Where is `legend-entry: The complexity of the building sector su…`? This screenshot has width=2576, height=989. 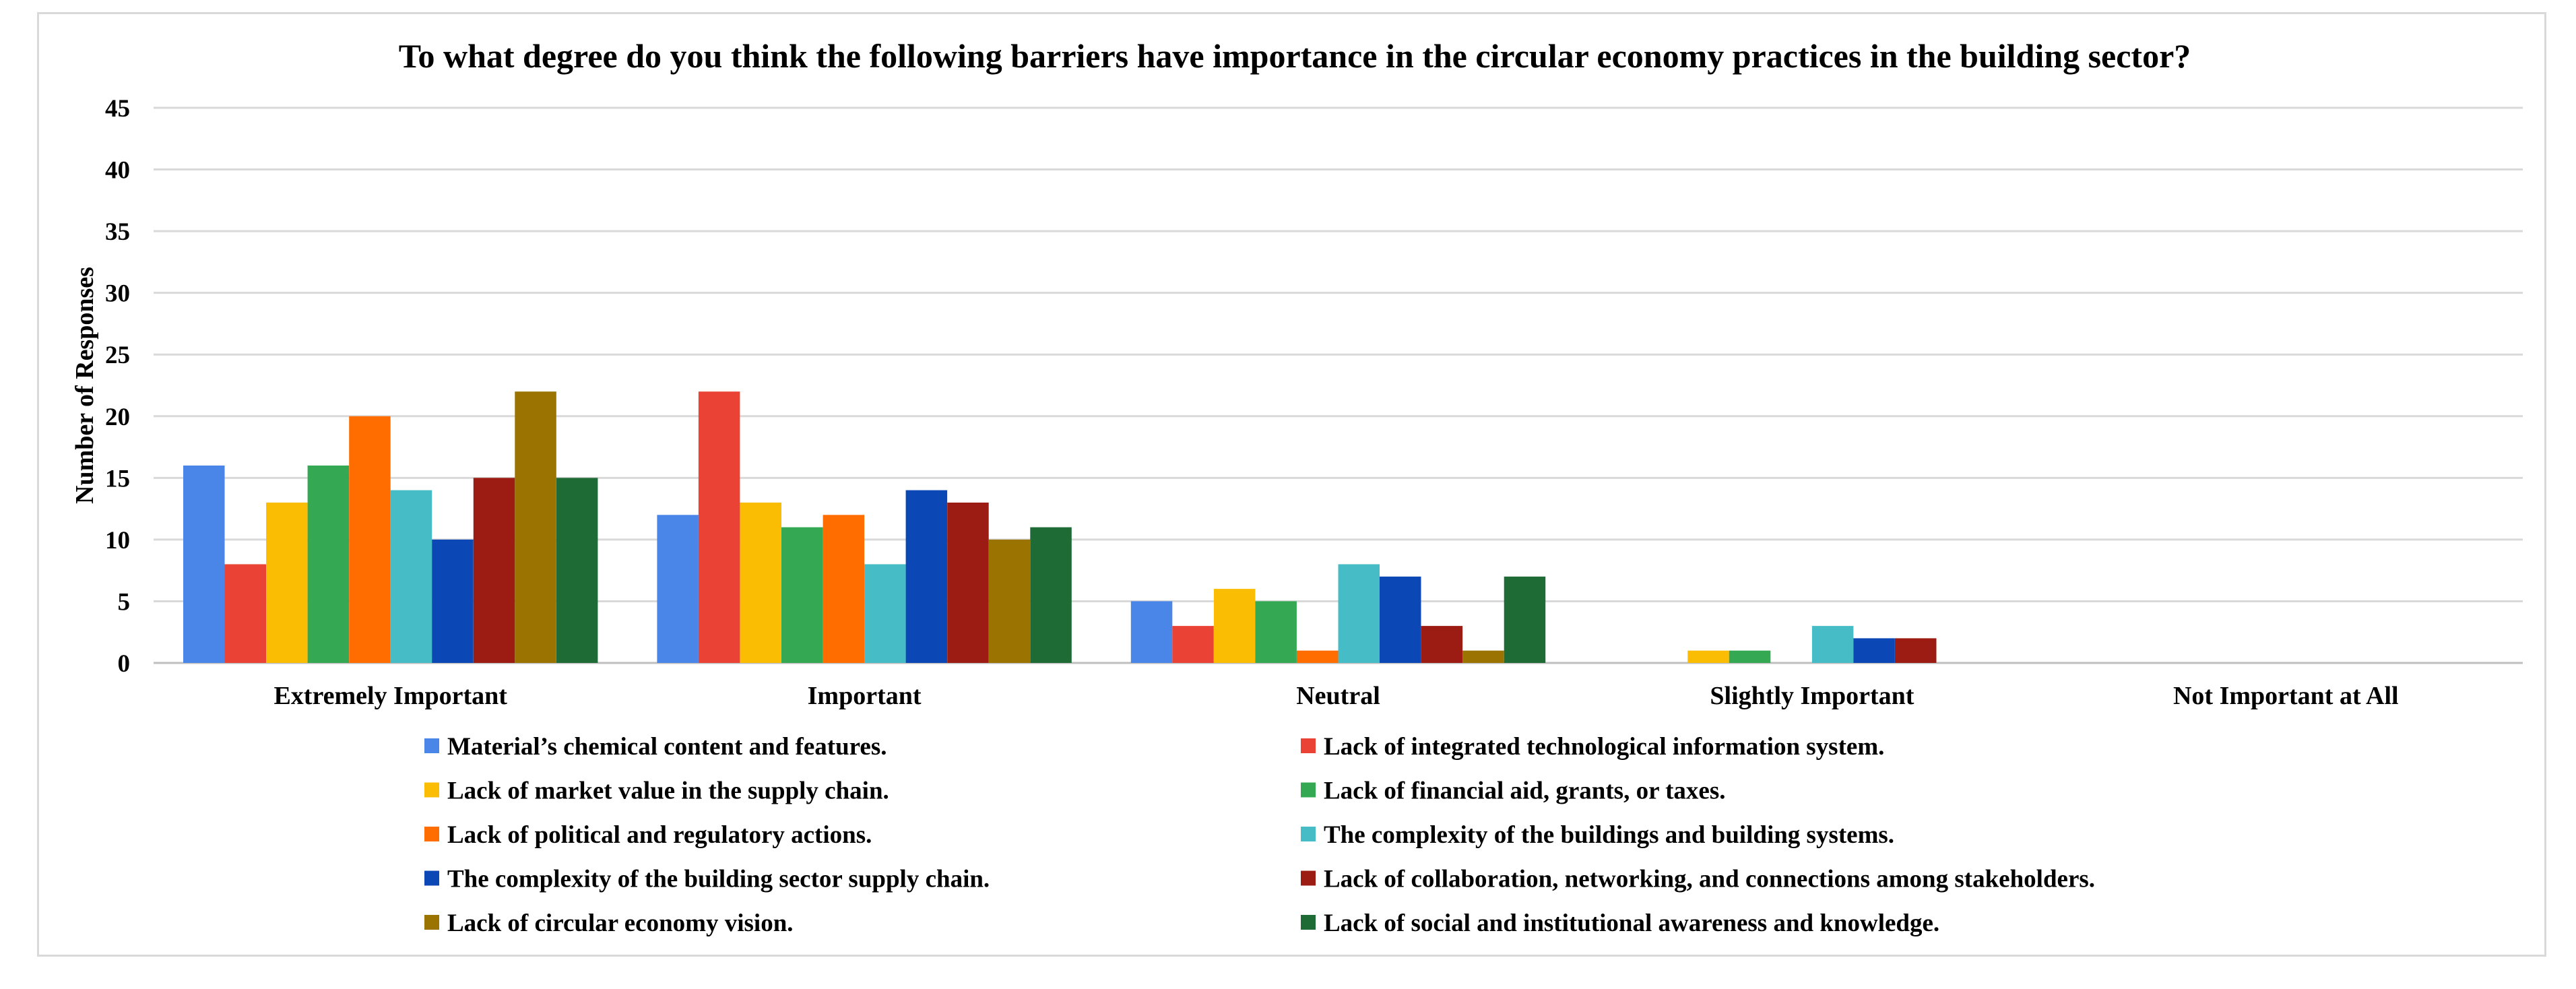 legend-entry: The complexity of the building sector su… is located at coordinates (707, 879).